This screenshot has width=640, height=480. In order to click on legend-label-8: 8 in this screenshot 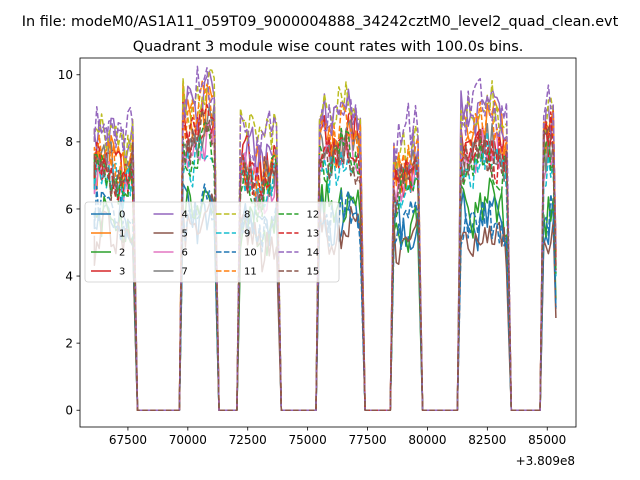, I will do `click(247, 215)`.